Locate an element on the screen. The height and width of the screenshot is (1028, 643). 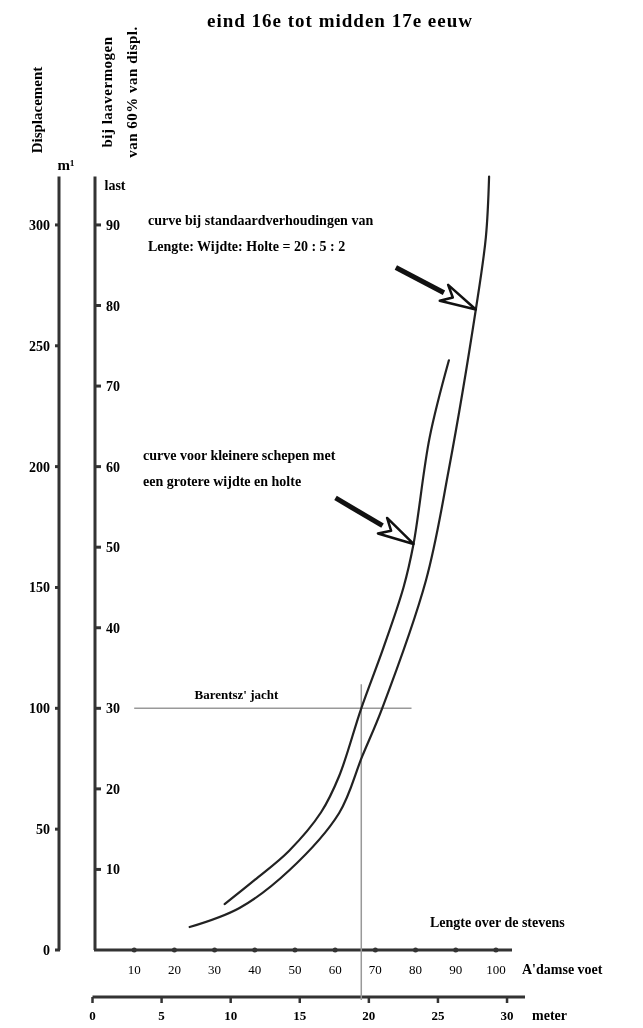
x-tick-label: 80 is located at coordinates (416, 969).